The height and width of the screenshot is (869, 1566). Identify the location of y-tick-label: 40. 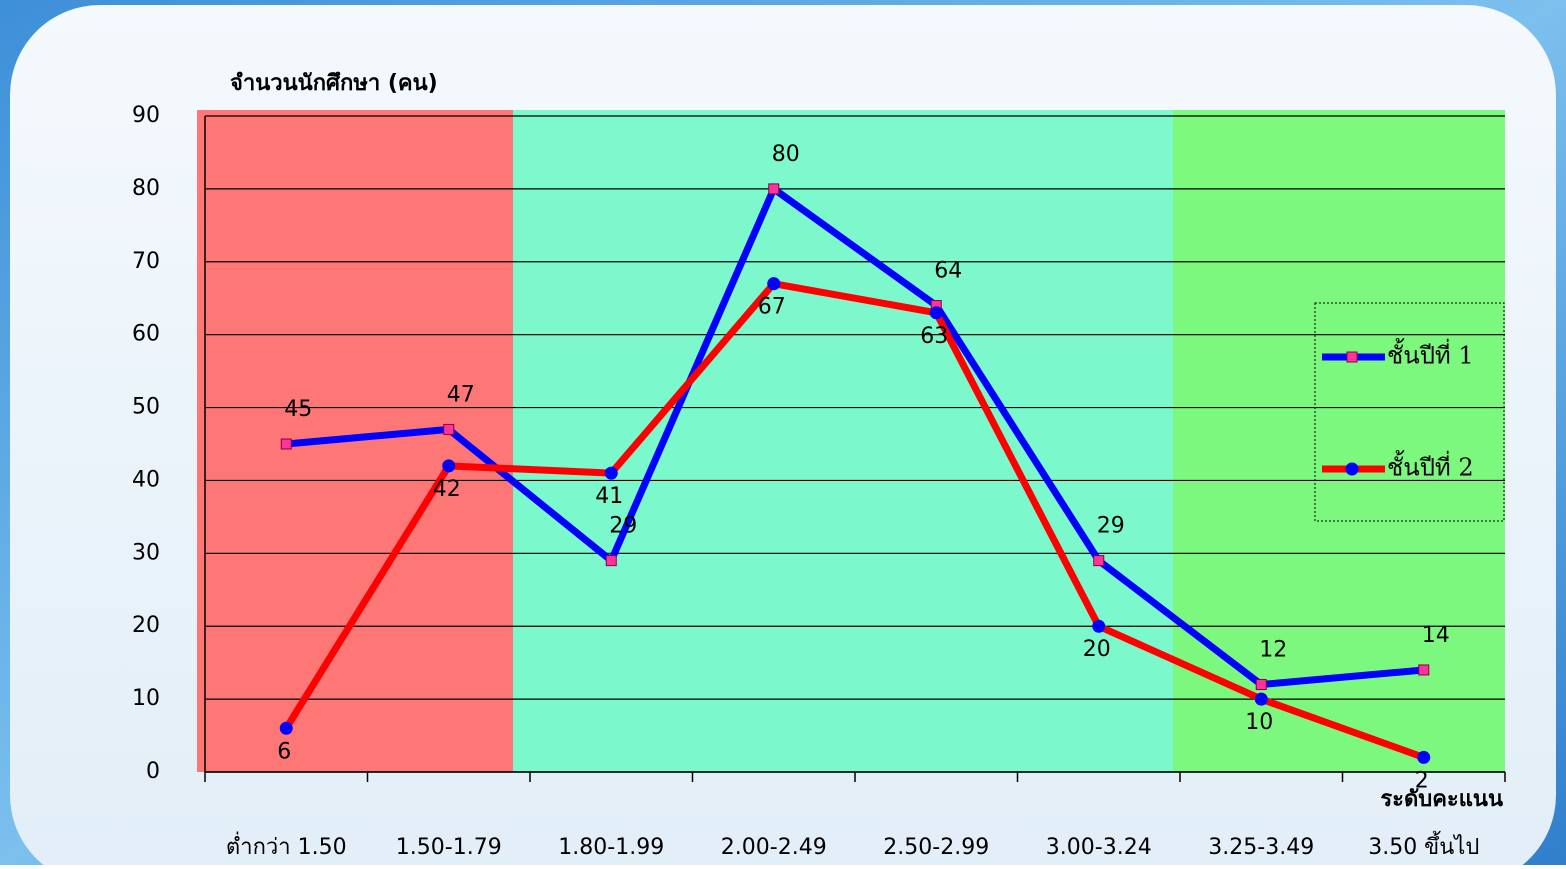
(146, 479).